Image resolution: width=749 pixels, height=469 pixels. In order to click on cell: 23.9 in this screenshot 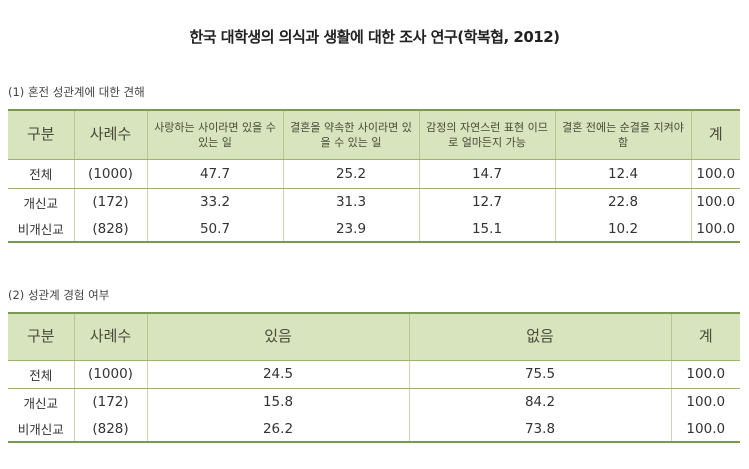, I will do `click(350, 229)`.